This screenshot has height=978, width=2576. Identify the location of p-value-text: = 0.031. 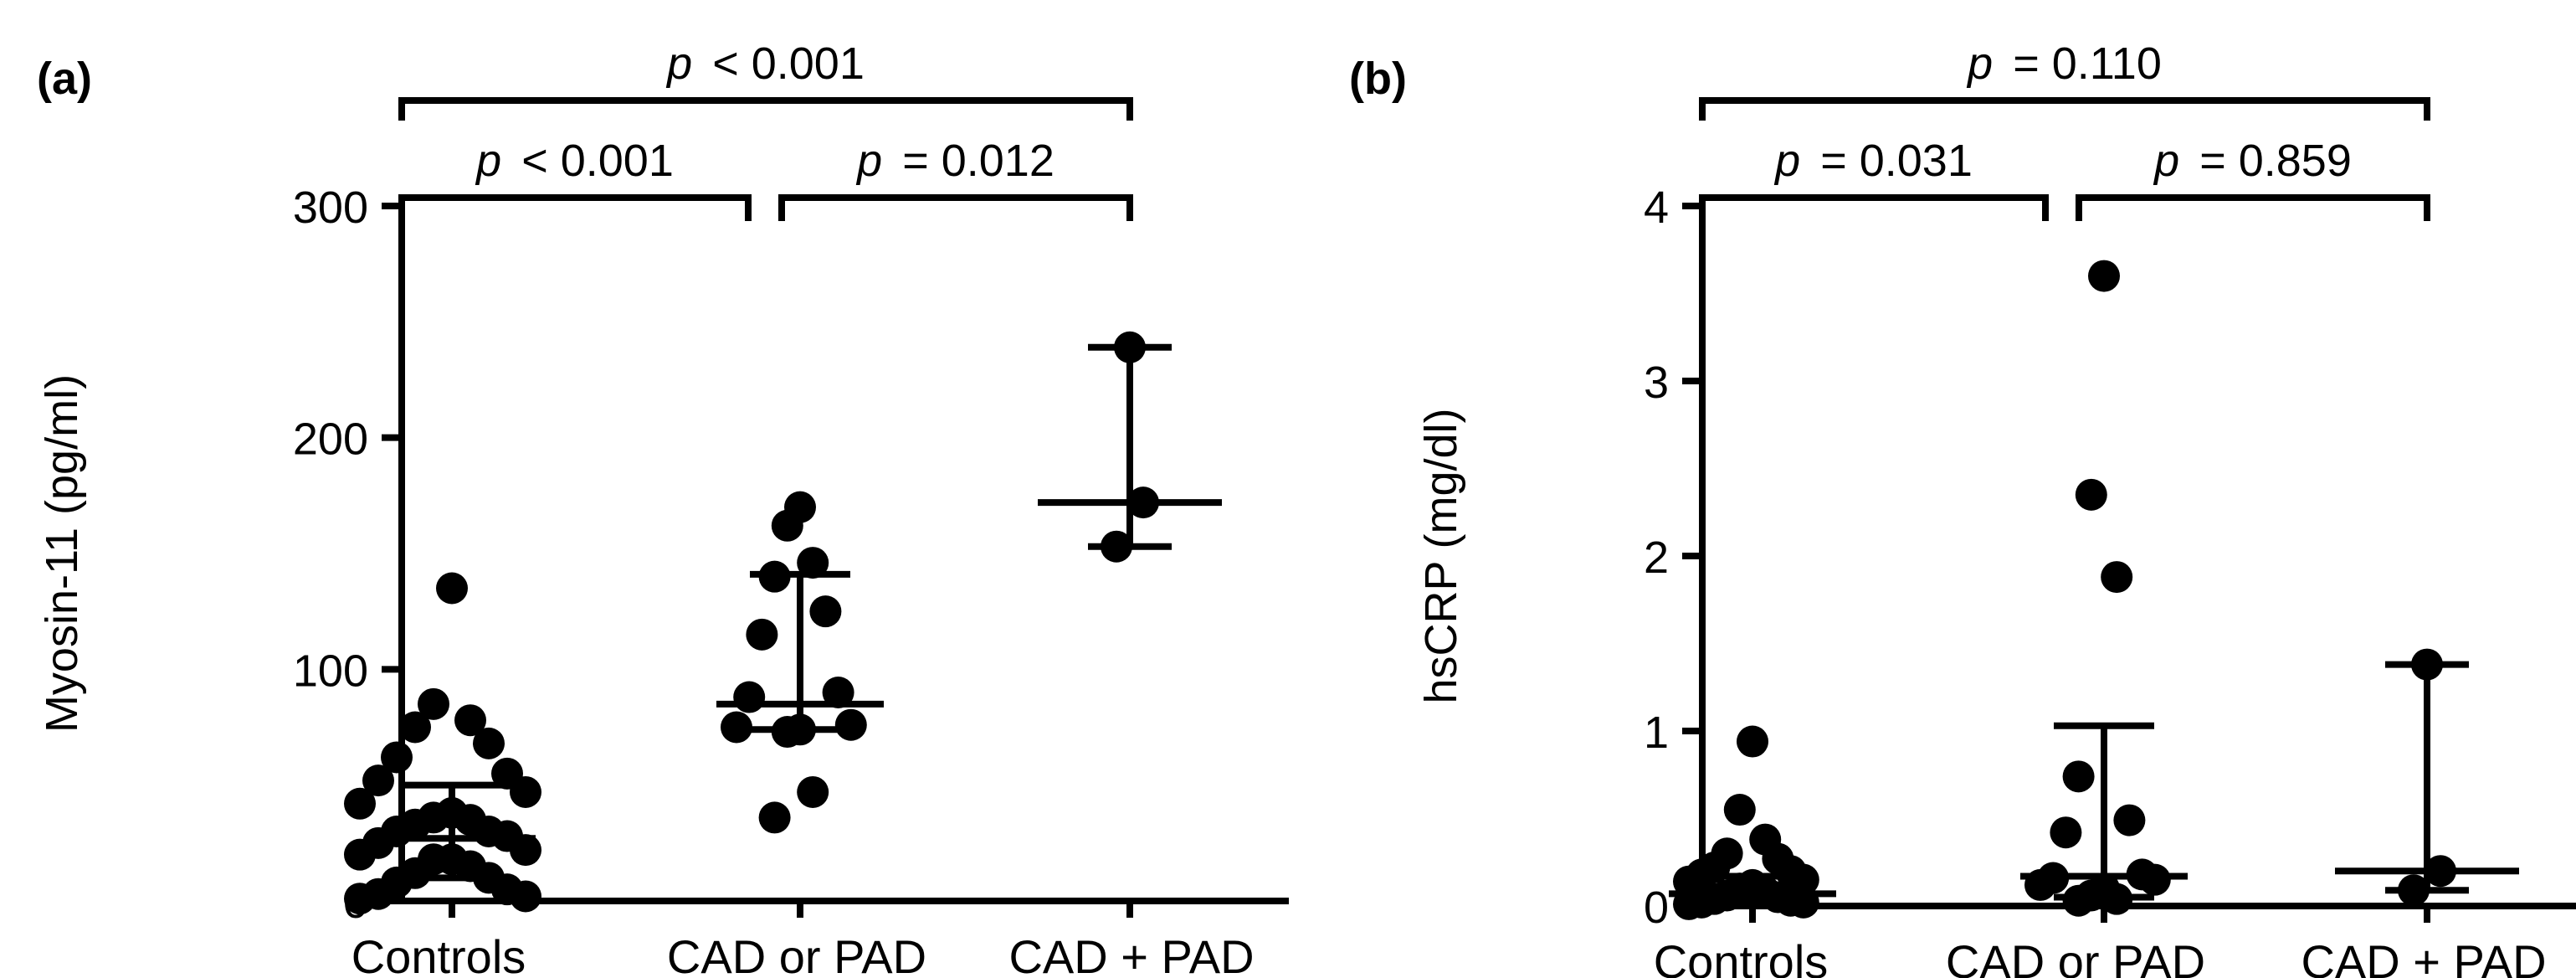
(1896, 161).